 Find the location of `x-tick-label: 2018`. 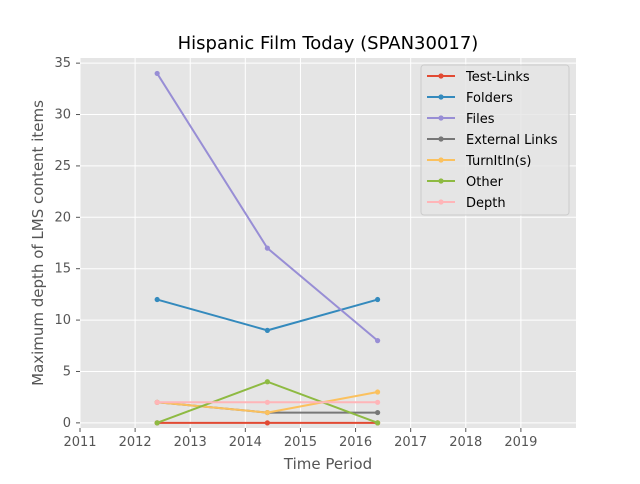

x-tick-label: 2018 is located at coordinates (465, 442).